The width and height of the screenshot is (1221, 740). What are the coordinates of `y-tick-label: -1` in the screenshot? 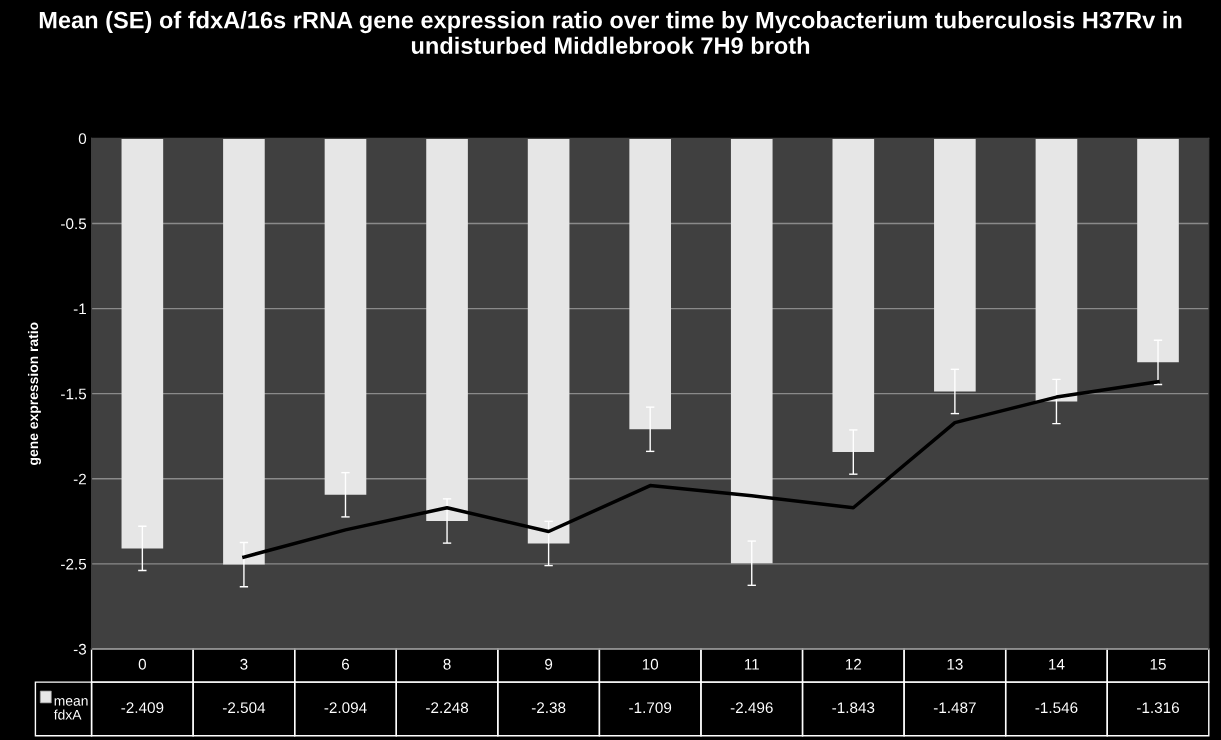 It's located at (79, 309).